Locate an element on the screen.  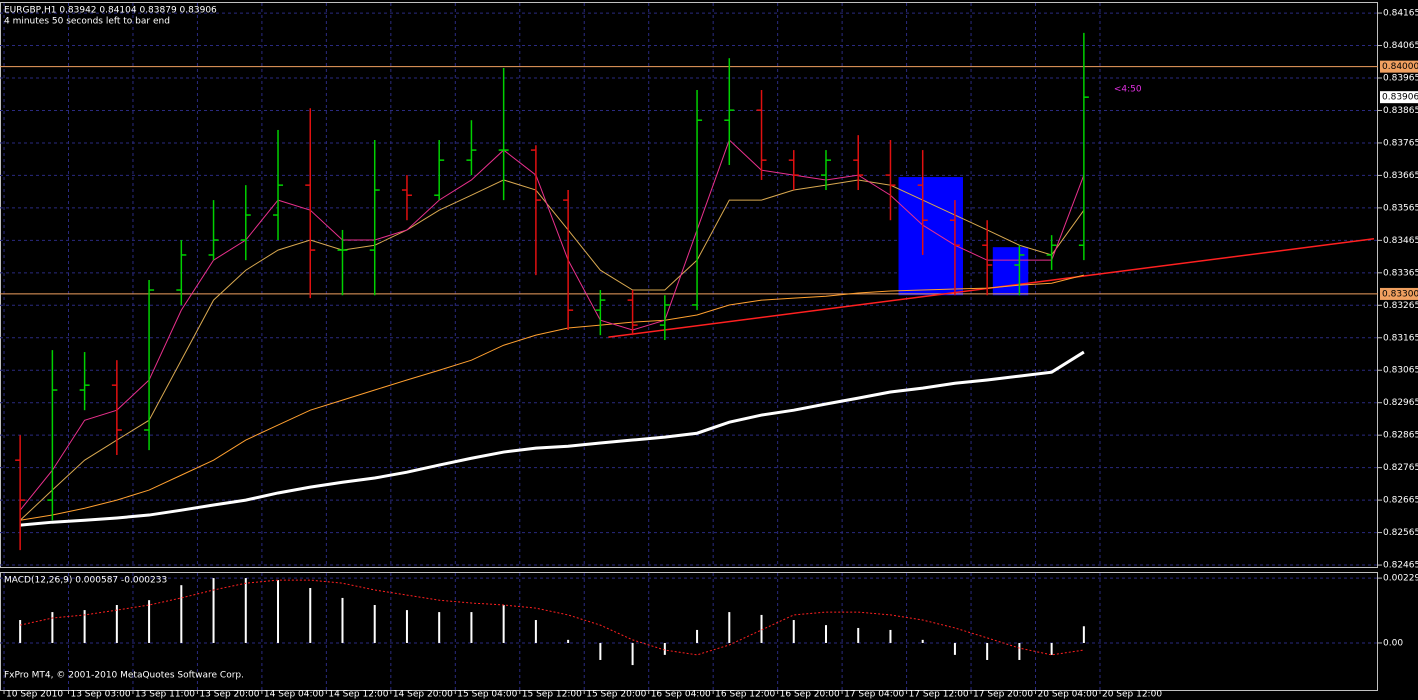
current-price-label: 0.83906 is located at coordinates (1400, 98).